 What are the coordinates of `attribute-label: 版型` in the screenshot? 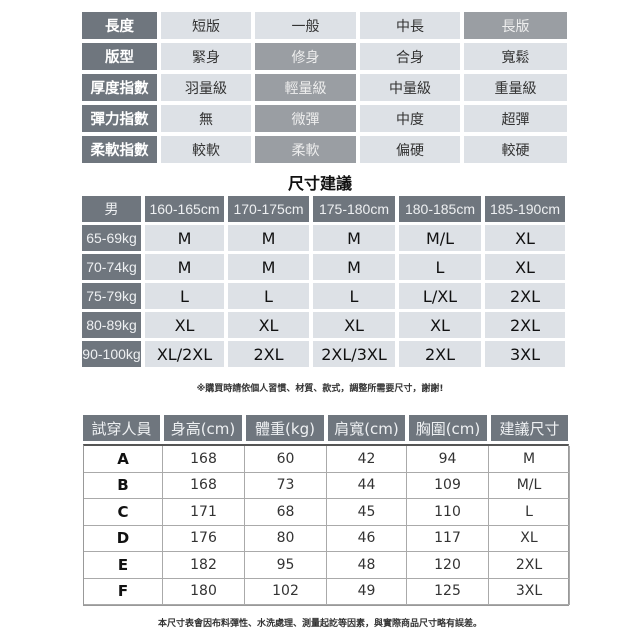 It's located at (119, 56).